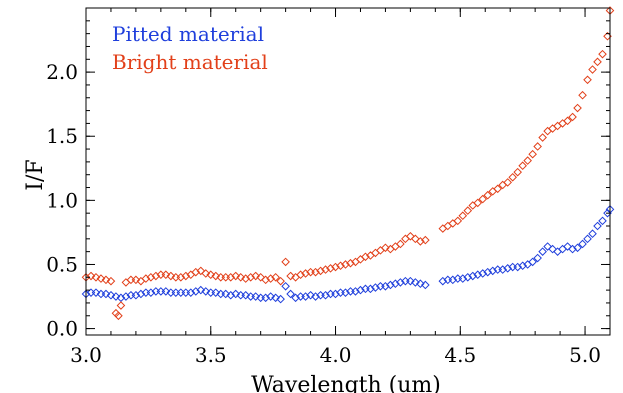 The height and width of the screenshot is (393, 623). Describe the element at coordinates (336, 355) in the screenshot. I see `x-tick-label: 4.0` at that location.